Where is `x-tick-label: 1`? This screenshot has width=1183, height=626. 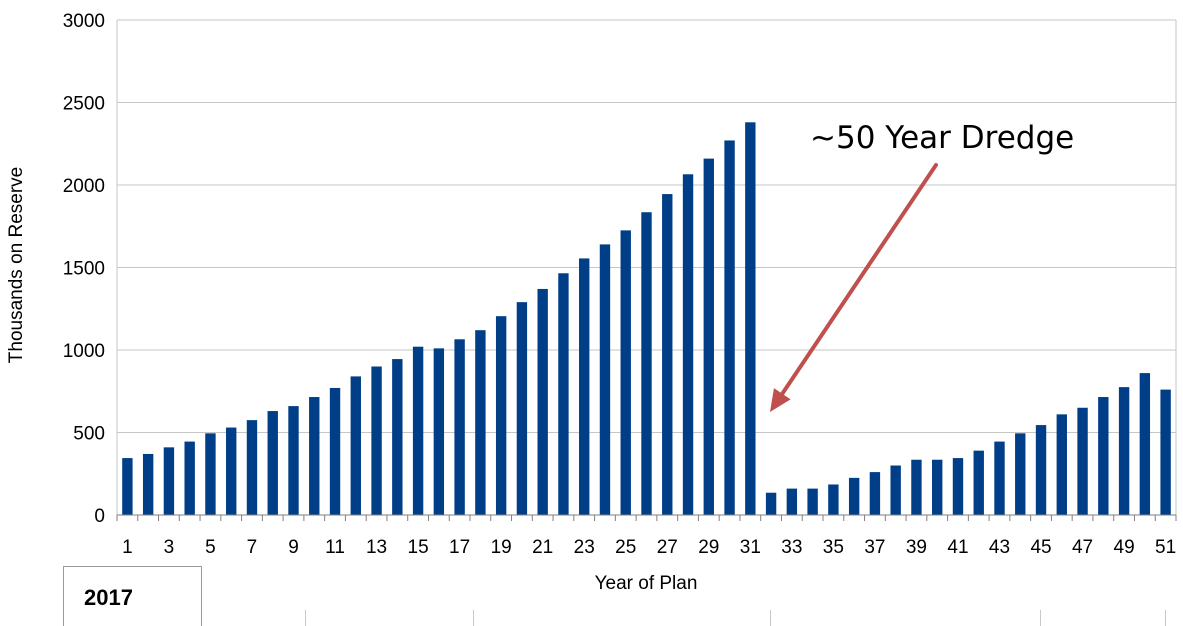 x-tick-label: 1 is located at coordinates (127, 547).